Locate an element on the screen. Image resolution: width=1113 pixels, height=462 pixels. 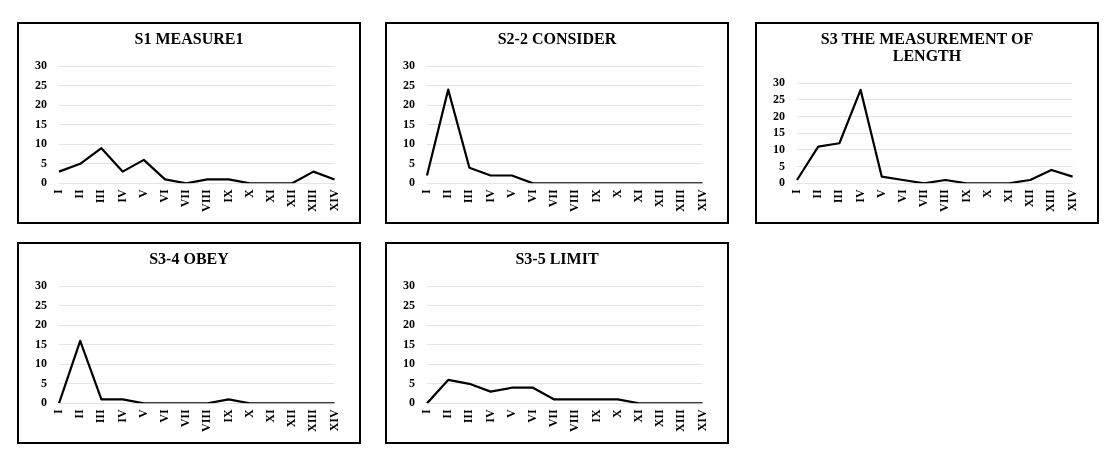
chart-title: S3 THE MEASUREMENT OF LENGTH is located at coordinates (927, 46).